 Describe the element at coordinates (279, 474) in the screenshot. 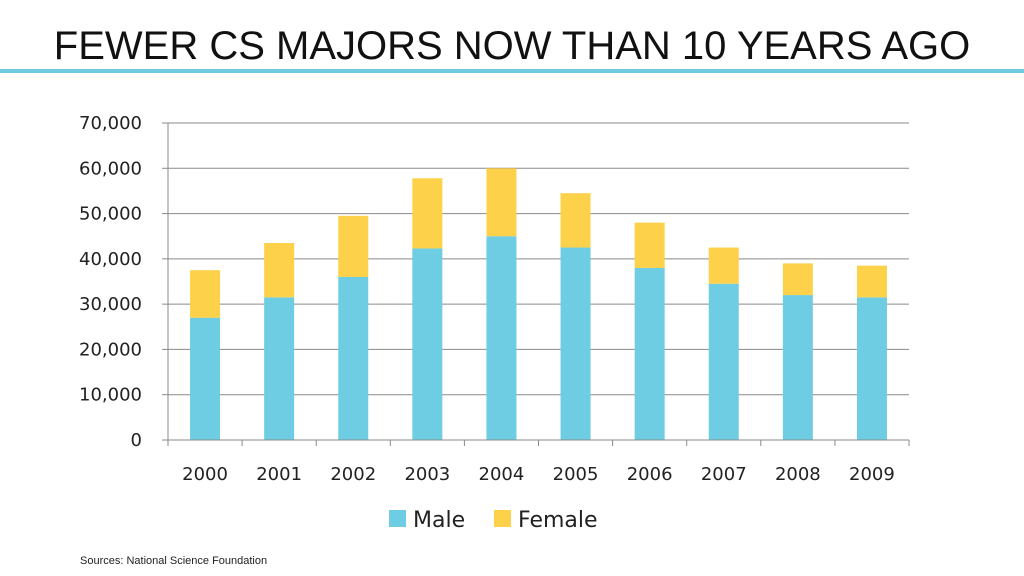

I see `x-tick-label: 2001` at that location.